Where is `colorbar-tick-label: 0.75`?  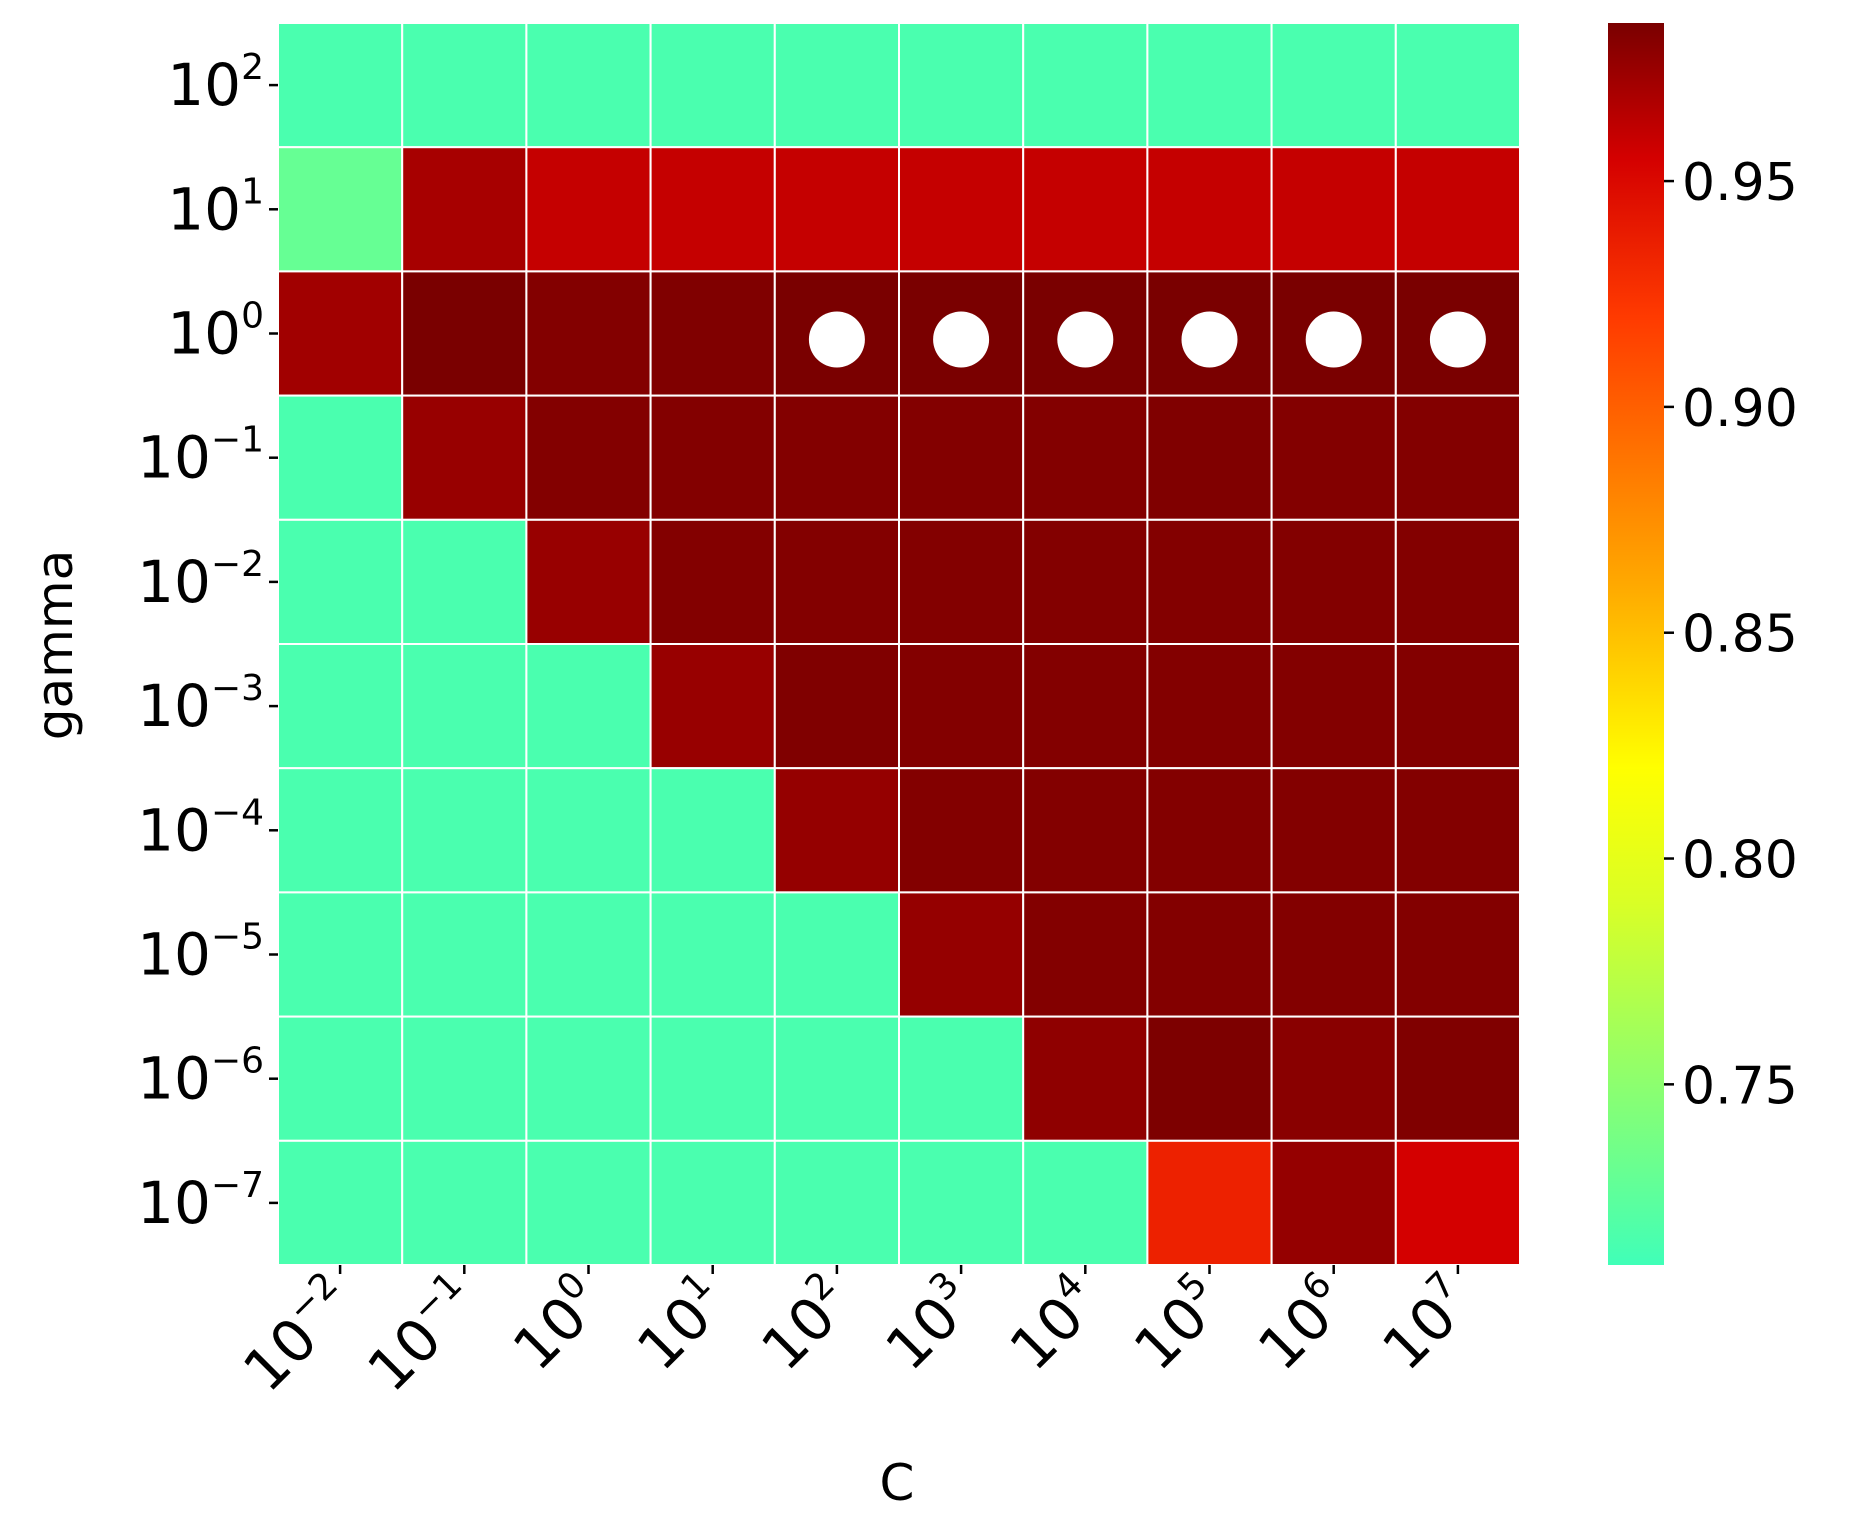
colorbar-tick-label: 0.75 is located at coordinates (1740, 1086).